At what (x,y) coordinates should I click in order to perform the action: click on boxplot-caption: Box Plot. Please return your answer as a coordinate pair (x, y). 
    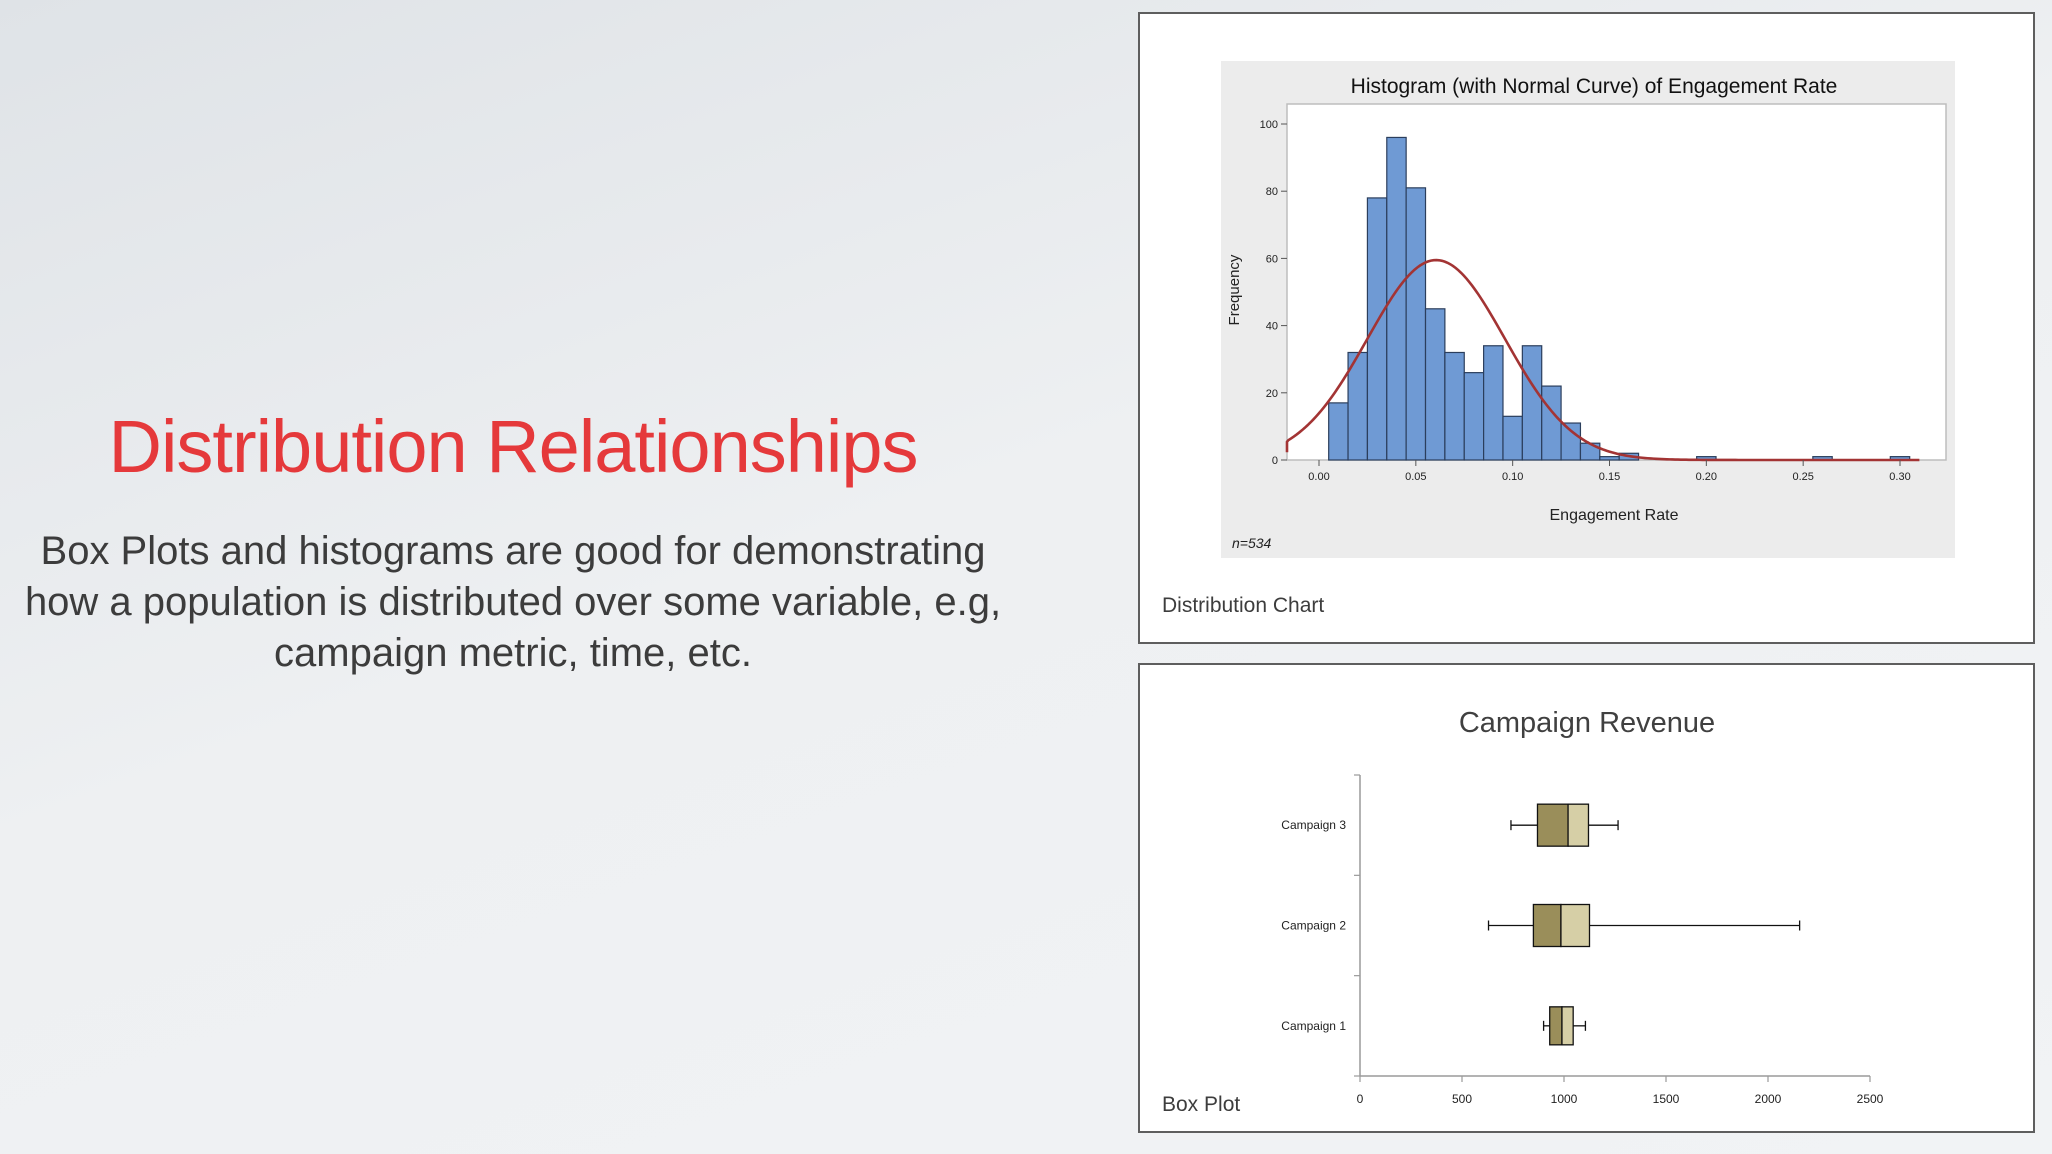
    Looking at the image, I should click on (1201, 1104).